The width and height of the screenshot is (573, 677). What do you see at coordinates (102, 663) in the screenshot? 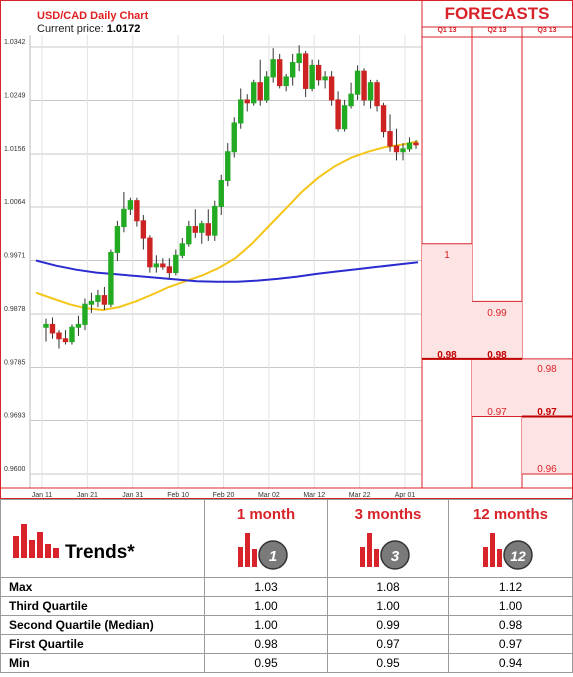
I see `row-label: Min` at bounding box center [102, 663].